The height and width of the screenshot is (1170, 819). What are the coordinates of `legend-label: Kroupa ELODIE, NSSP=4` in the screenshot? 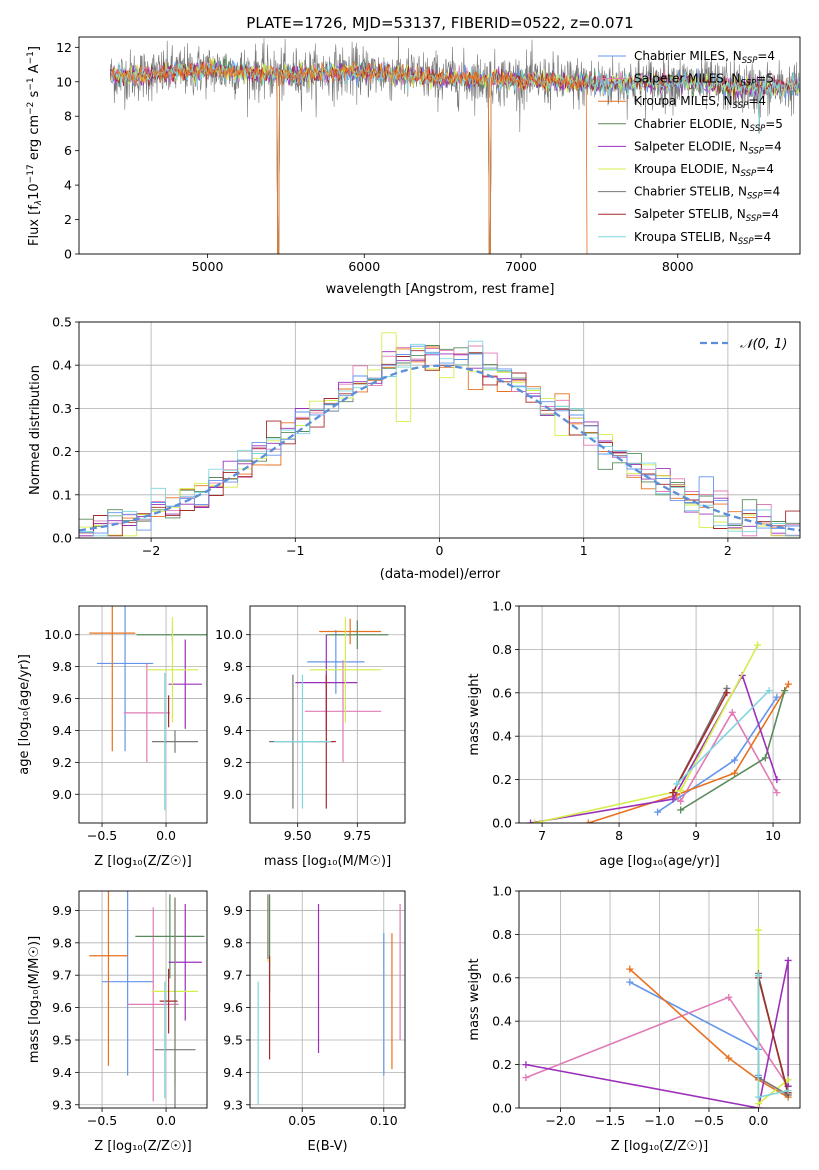 It's located at (704, 170).